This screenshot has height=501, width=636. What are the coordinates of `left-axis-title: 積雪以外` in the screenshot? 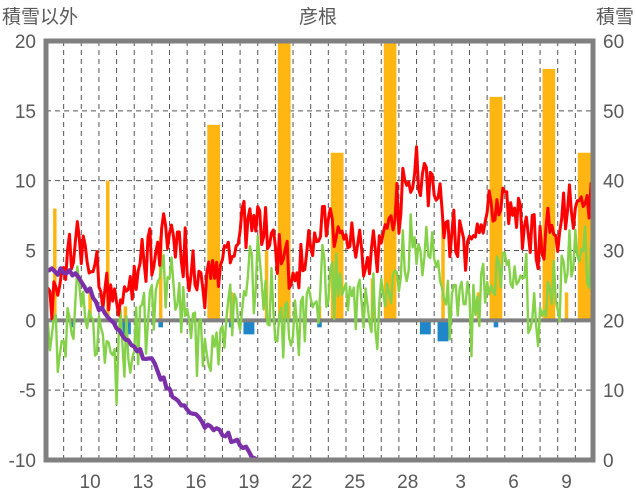 It's located at (40, 17).